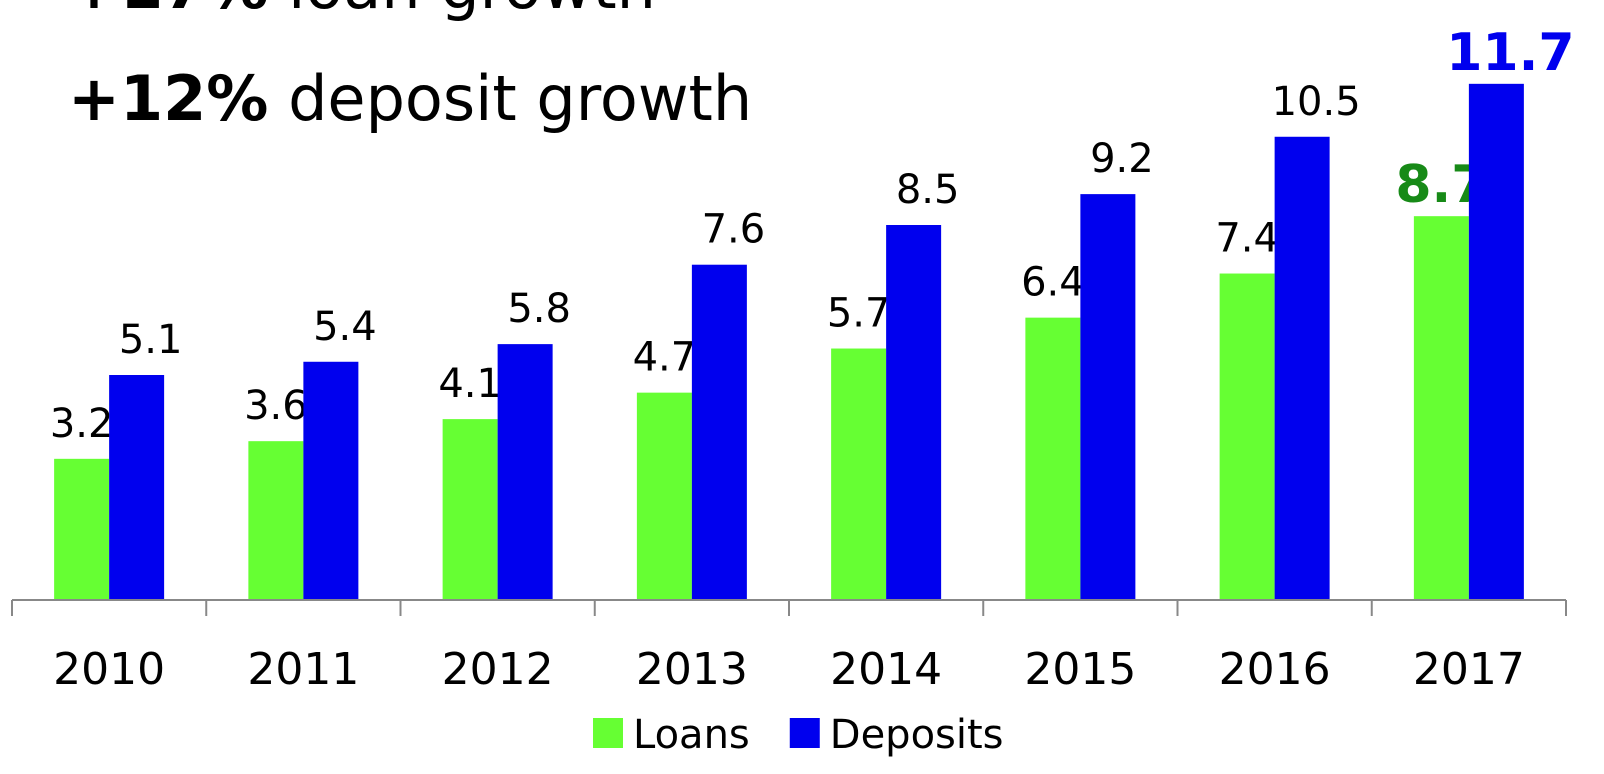 The image size is (1604, 774). Describe the element at coordinates (151, 340) in the screenshot. I see `data-label: 5.1` at that location.